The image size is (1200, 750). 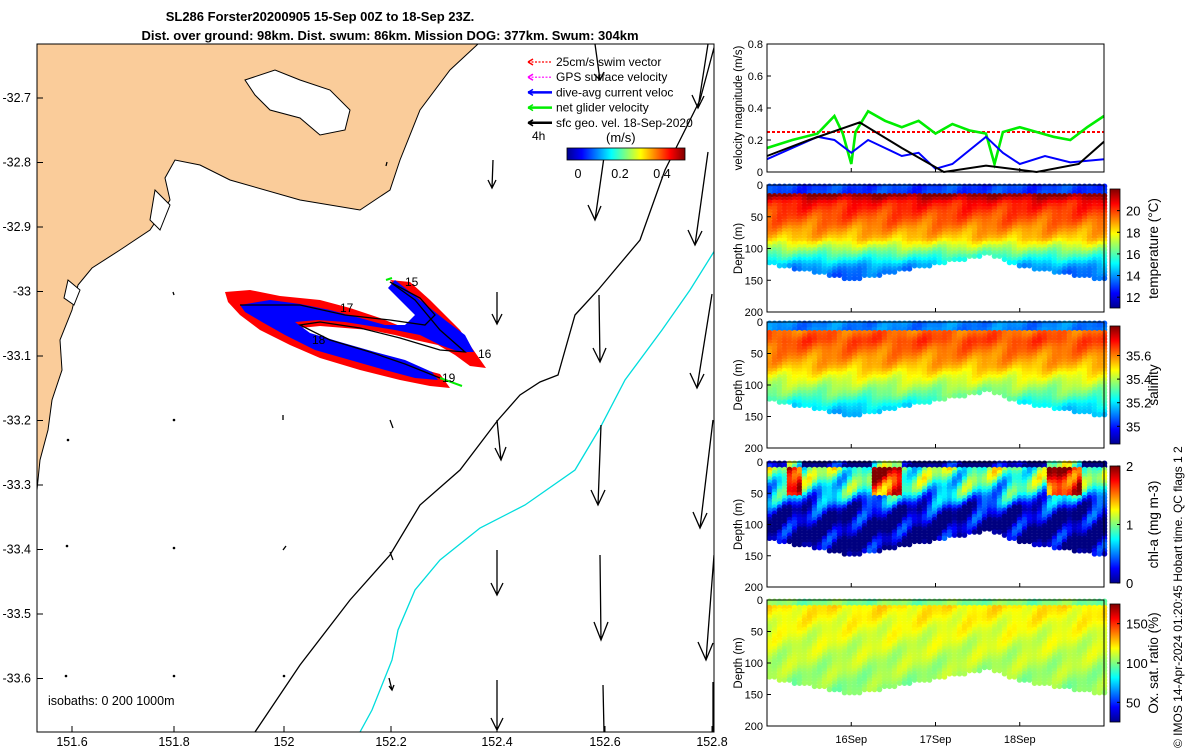 What do you see at coordinates (661, 174) in the screenshot?
I see `colorbar-tick-label: 0.4` at bounding box center [661, 174].